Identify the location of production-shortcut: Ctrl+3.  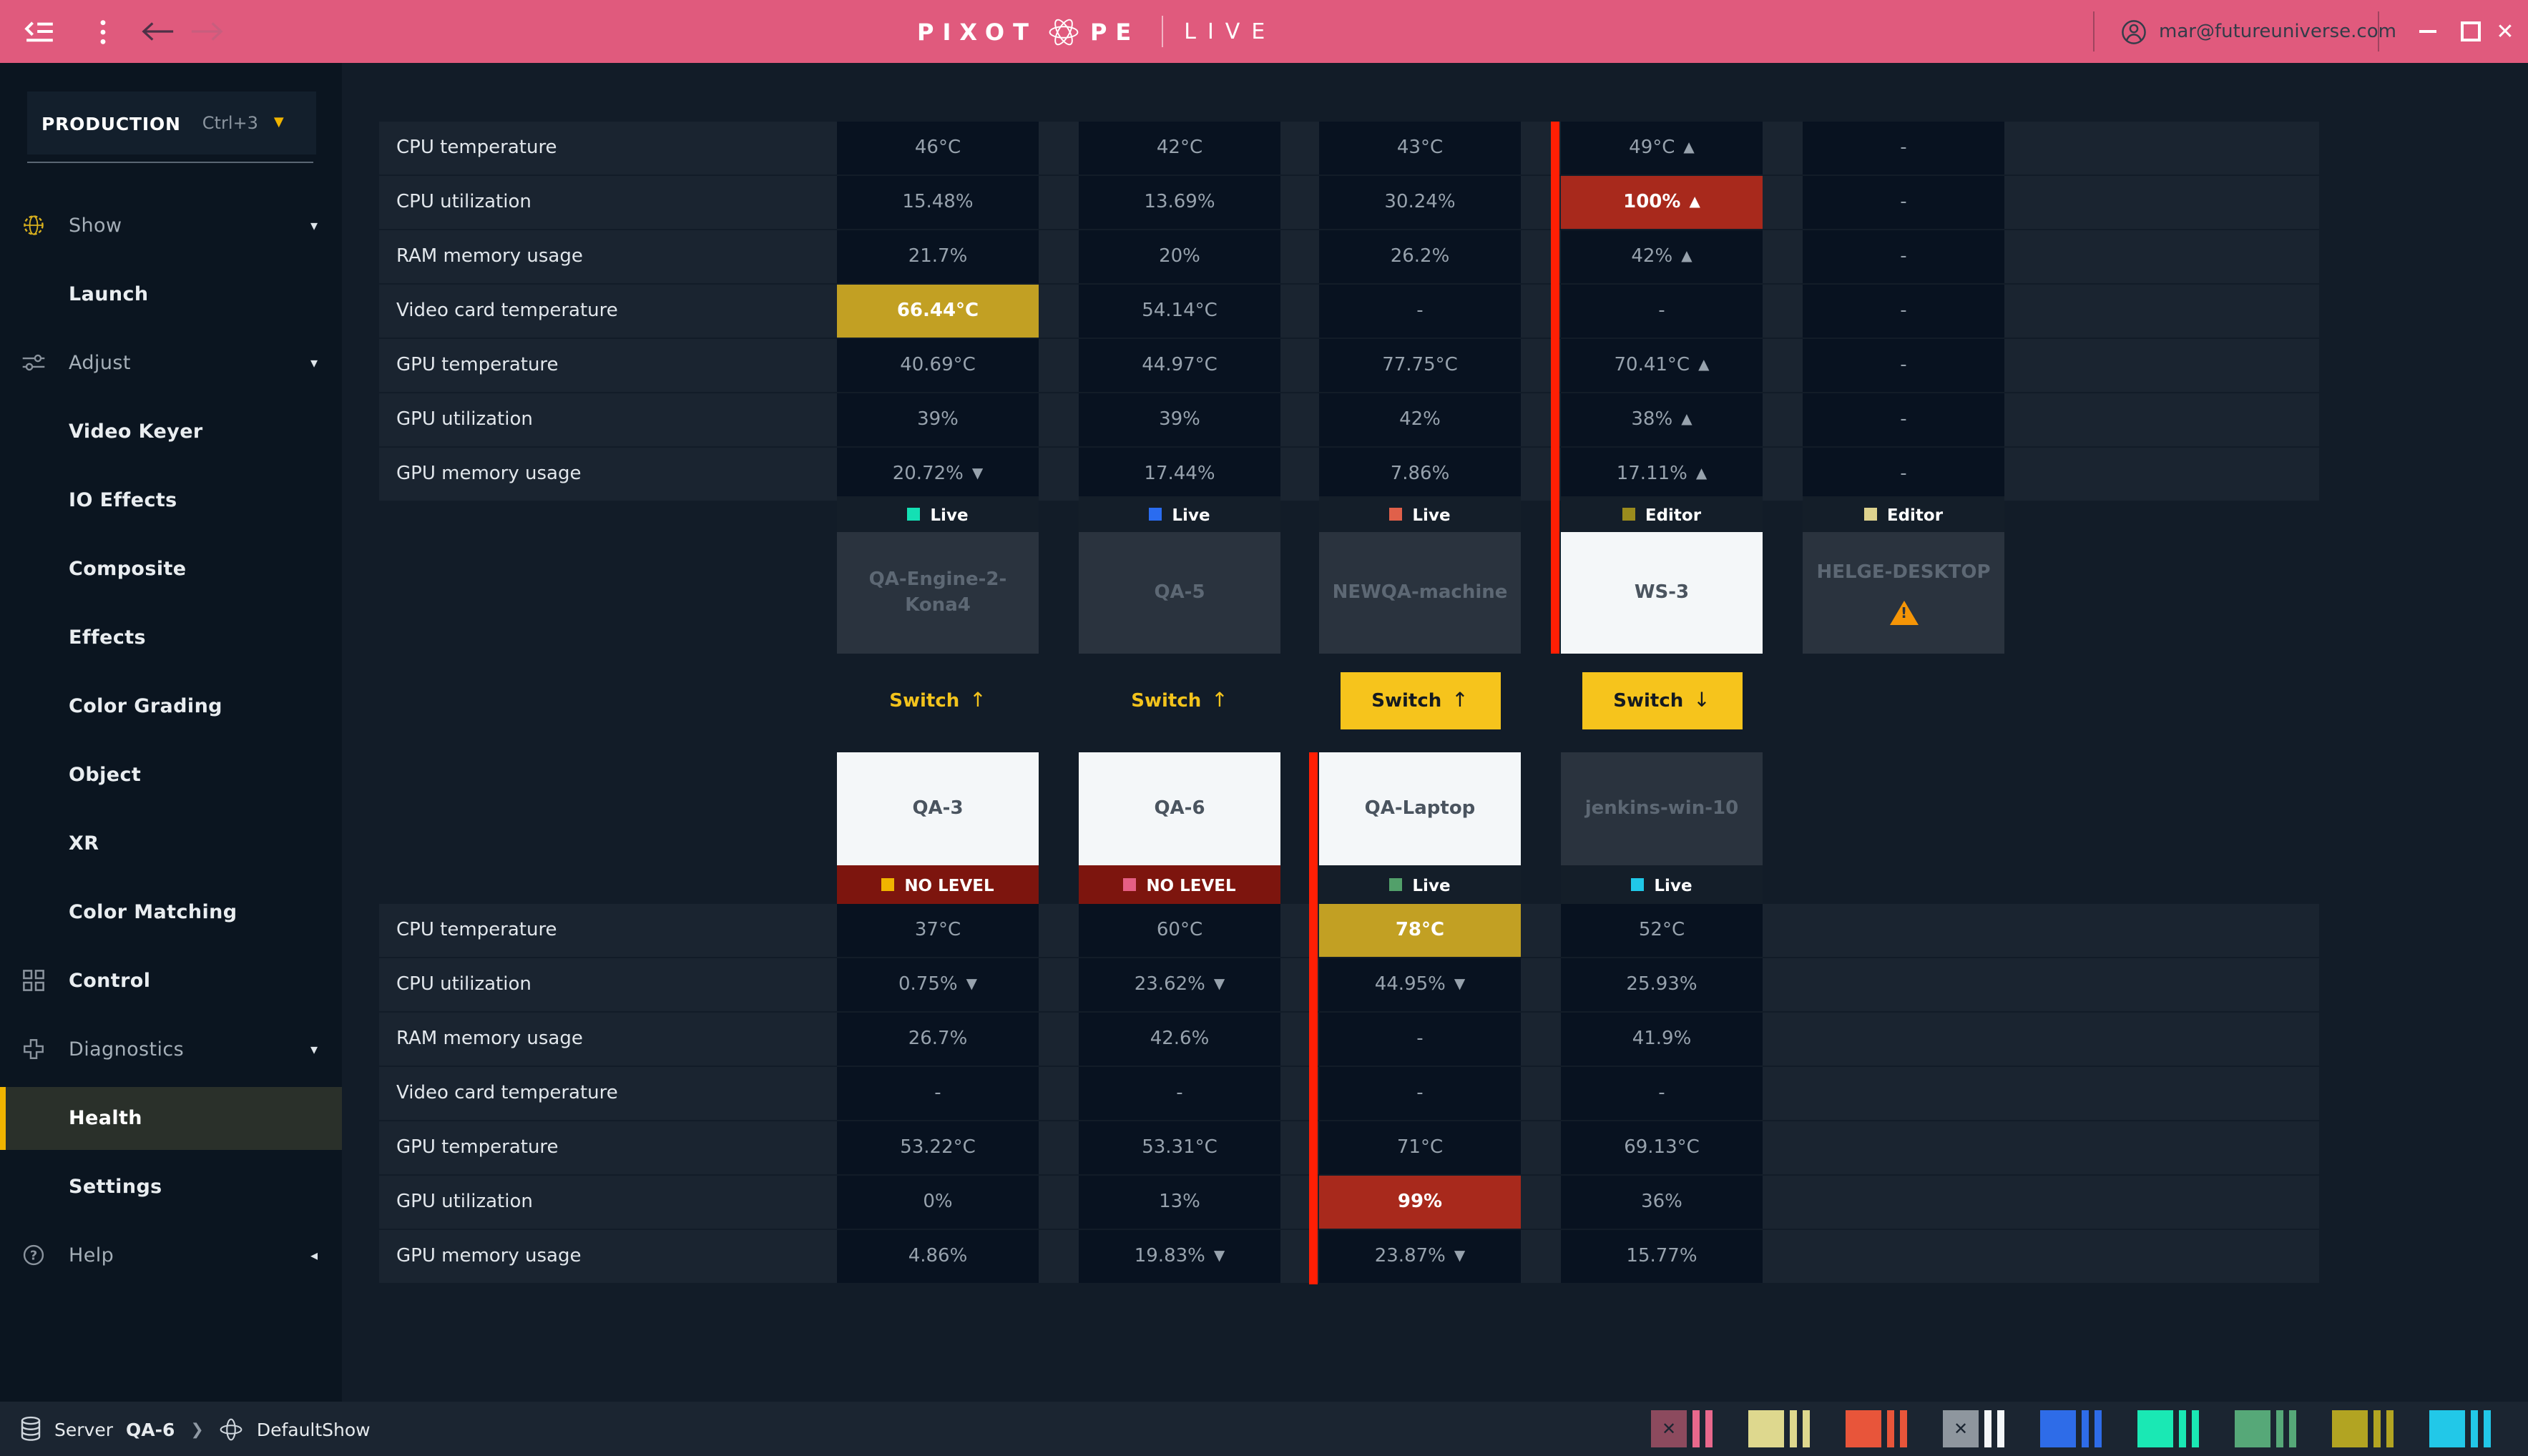
(230, 123).